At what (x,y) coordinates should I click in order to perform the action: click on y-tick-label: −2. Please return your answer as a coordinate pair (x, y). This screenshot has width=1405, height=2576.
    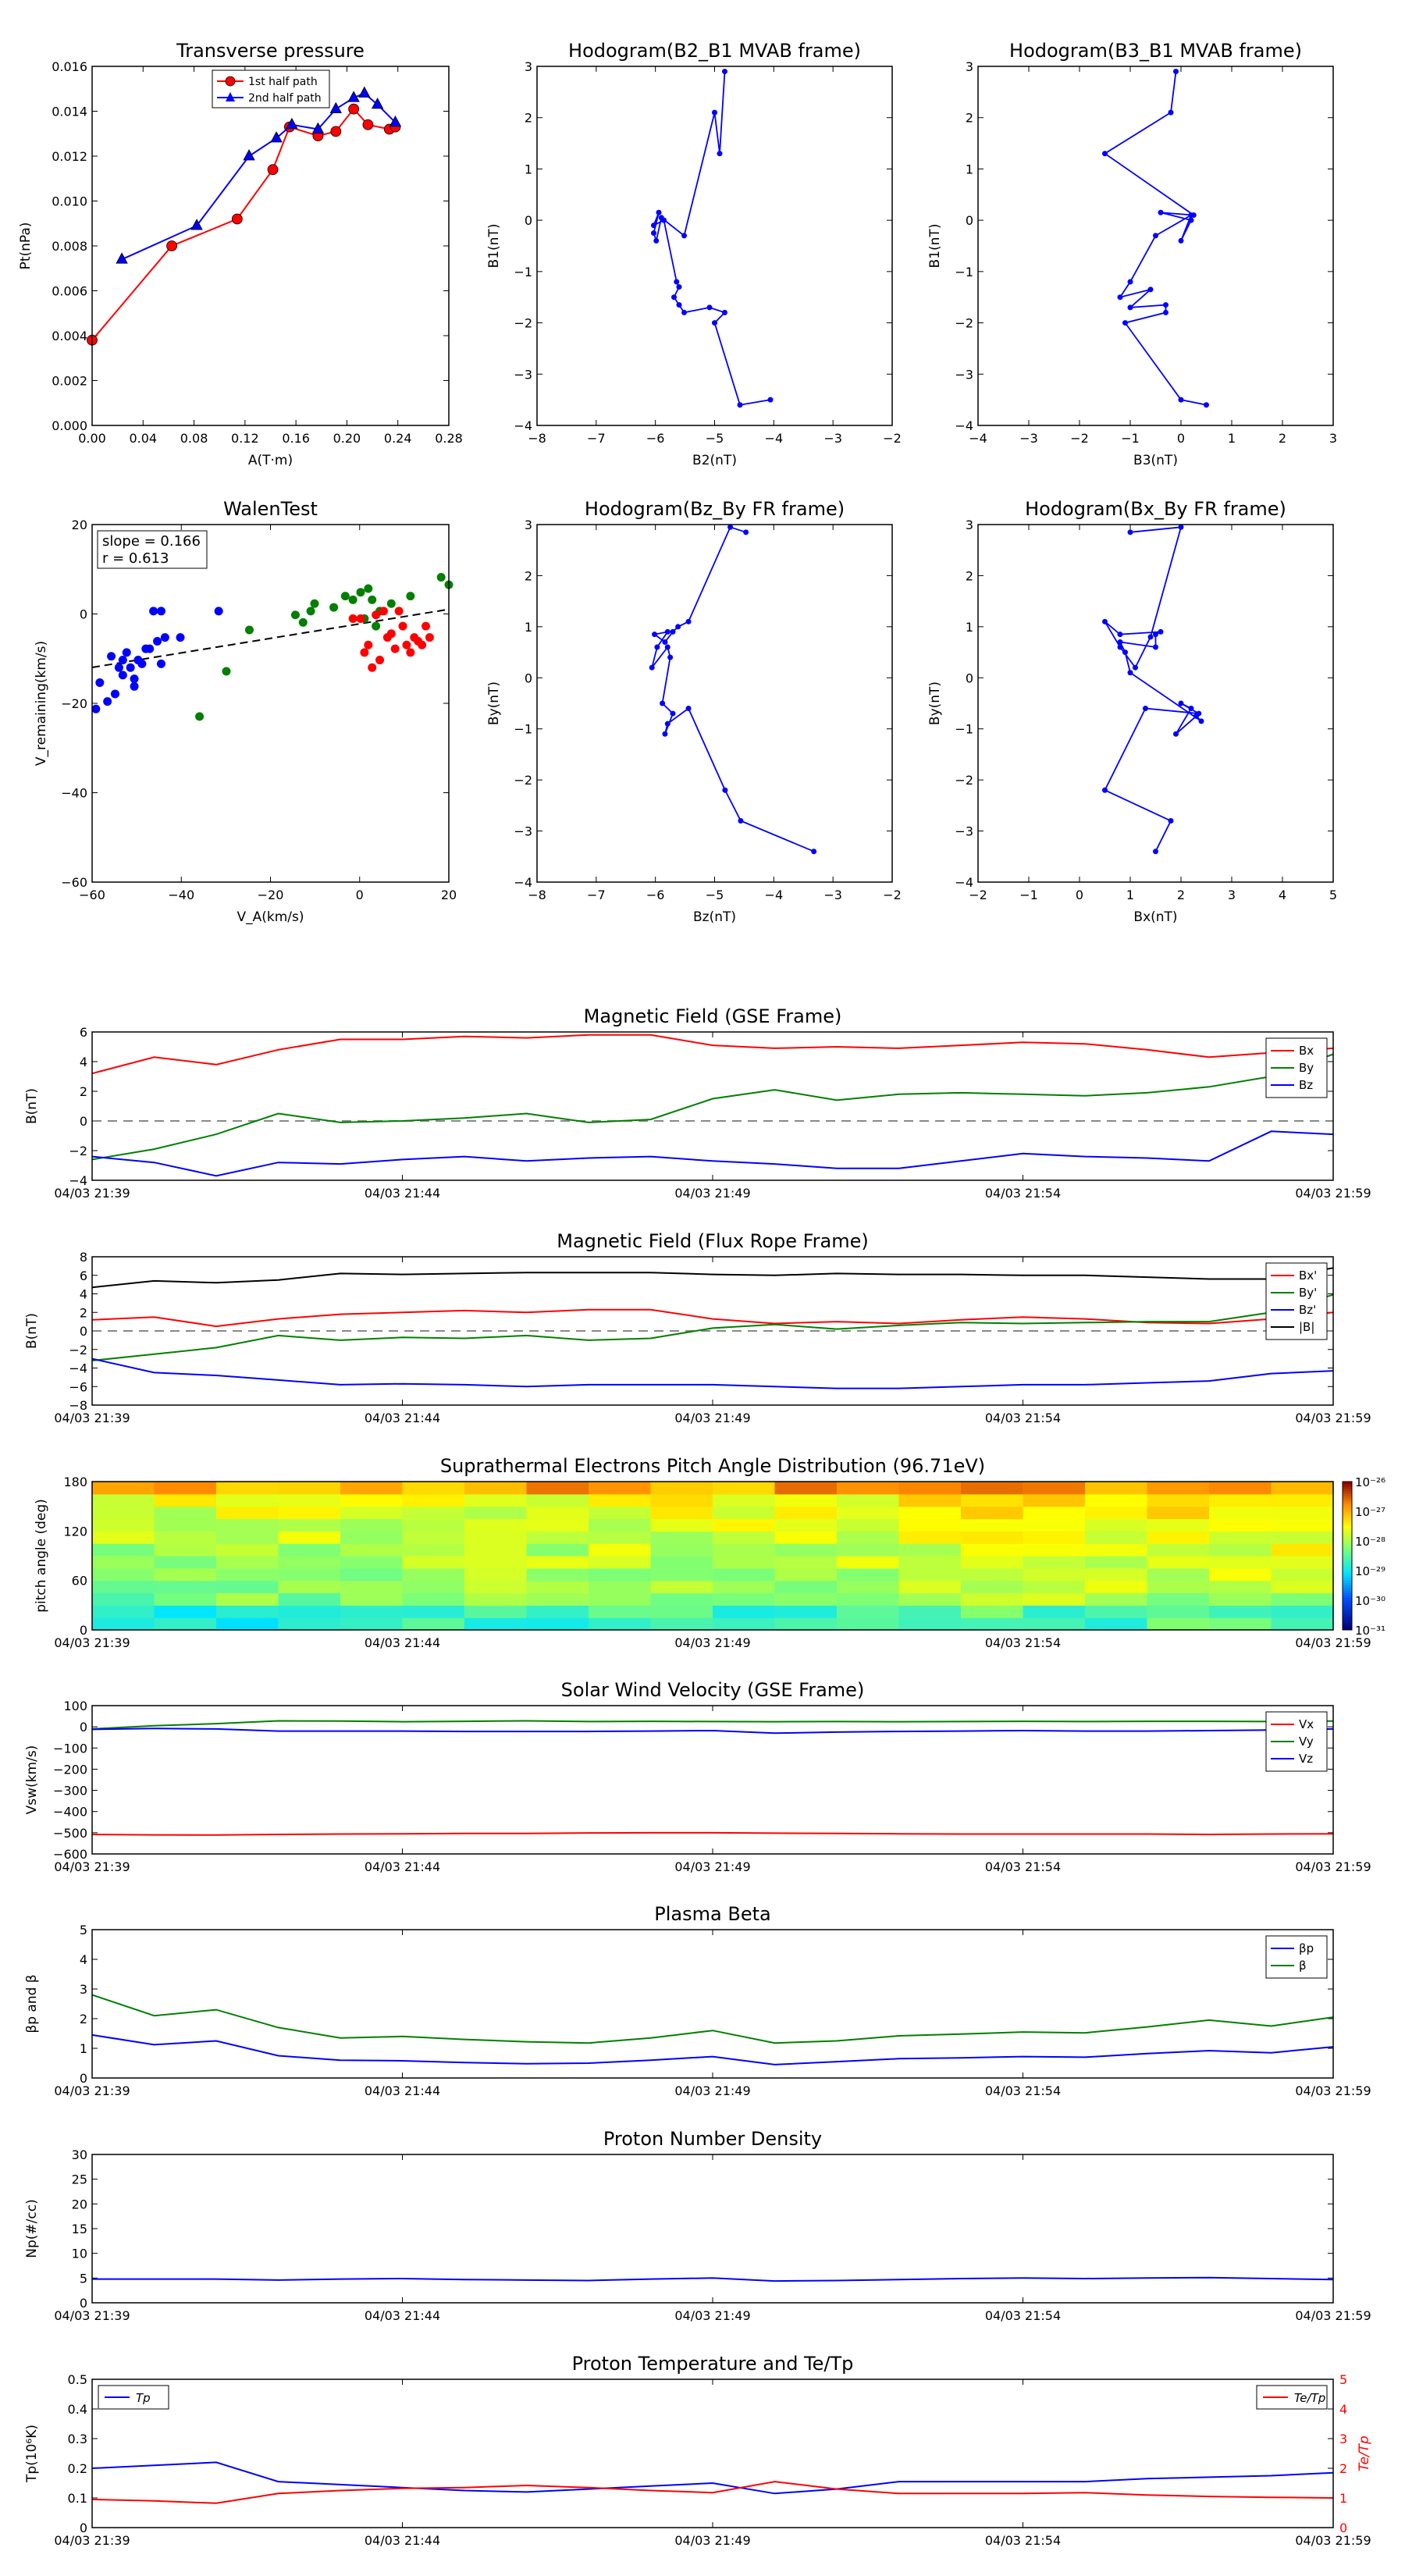
    Looking at the image, I should click on (78, 1151).